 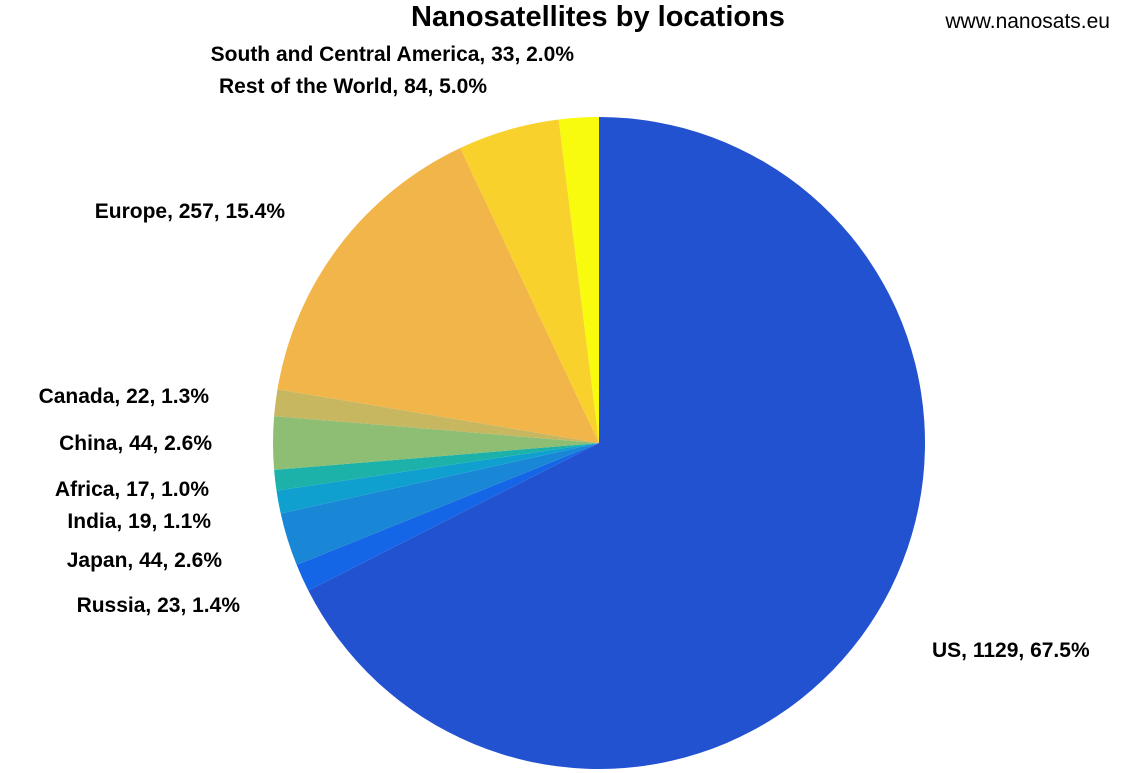 What do you see at coordinates (159, 605) in the screenshot?
I see `slice-label-russia: Russia, 23, 1.4%` at bounding box center [159, 605].